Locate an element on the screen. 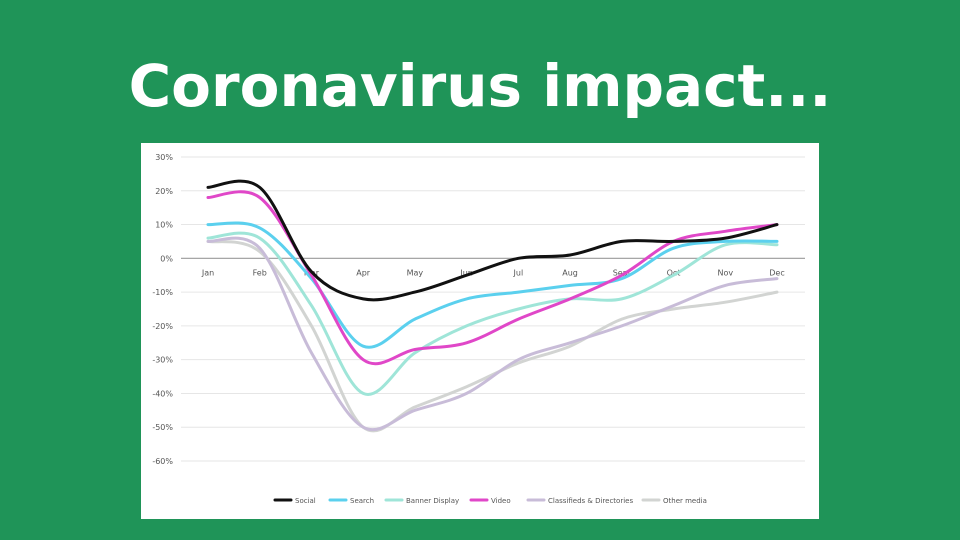 This screenshot has width=960, height=540. x-tick-label: Sept is located at coordinates (622, 272).